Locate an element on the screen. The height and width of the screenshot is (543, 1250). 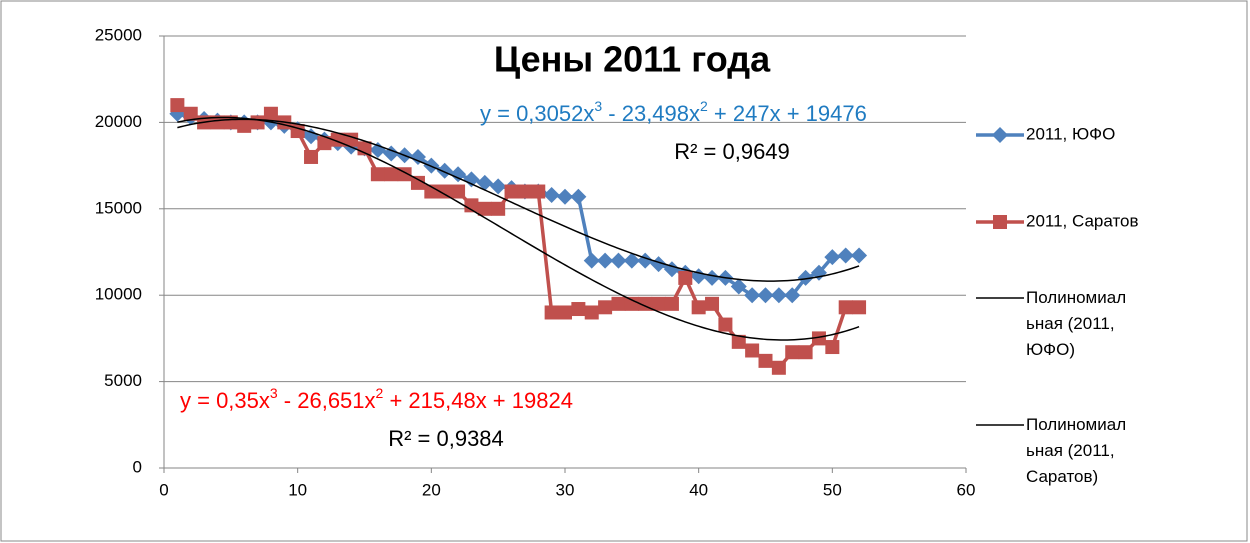
x-tick-label: 20 is located at coordinates (431, 489).